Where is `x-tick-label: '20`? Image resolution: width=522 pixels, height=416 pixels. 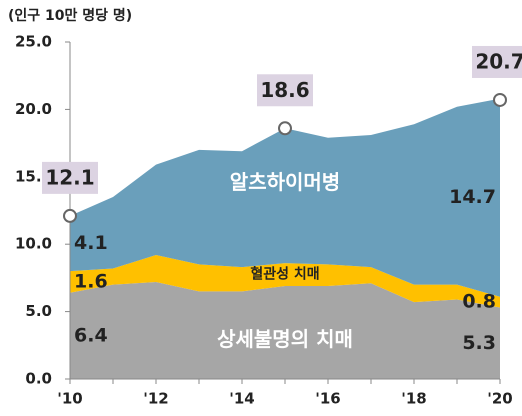 x-tick-label: '20 is located at coordinates (499, 399).